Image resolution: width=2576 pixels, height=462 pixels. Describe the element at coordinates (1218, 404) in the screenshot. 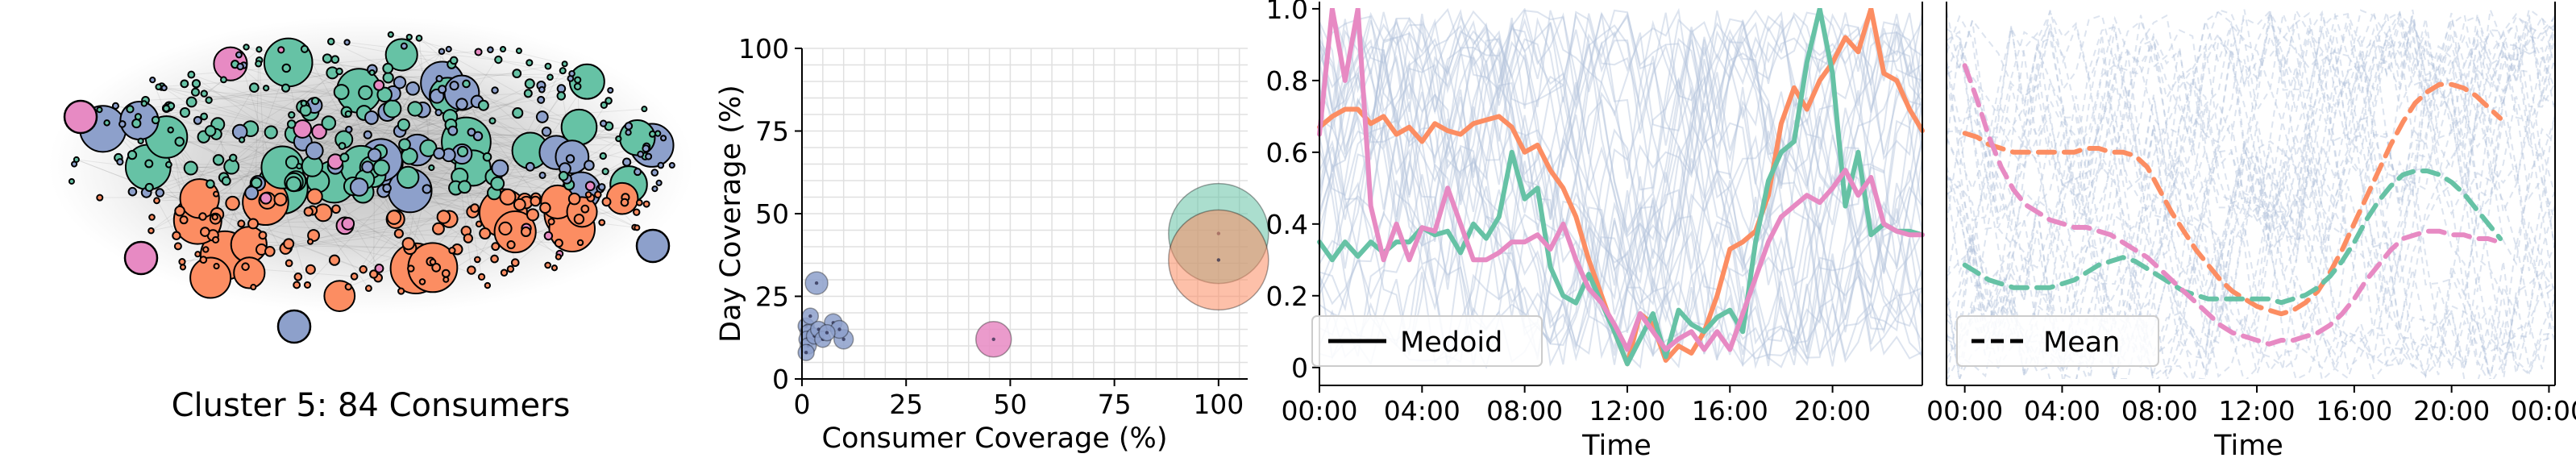

I see `scatter-xtick-label: 100` at that location.